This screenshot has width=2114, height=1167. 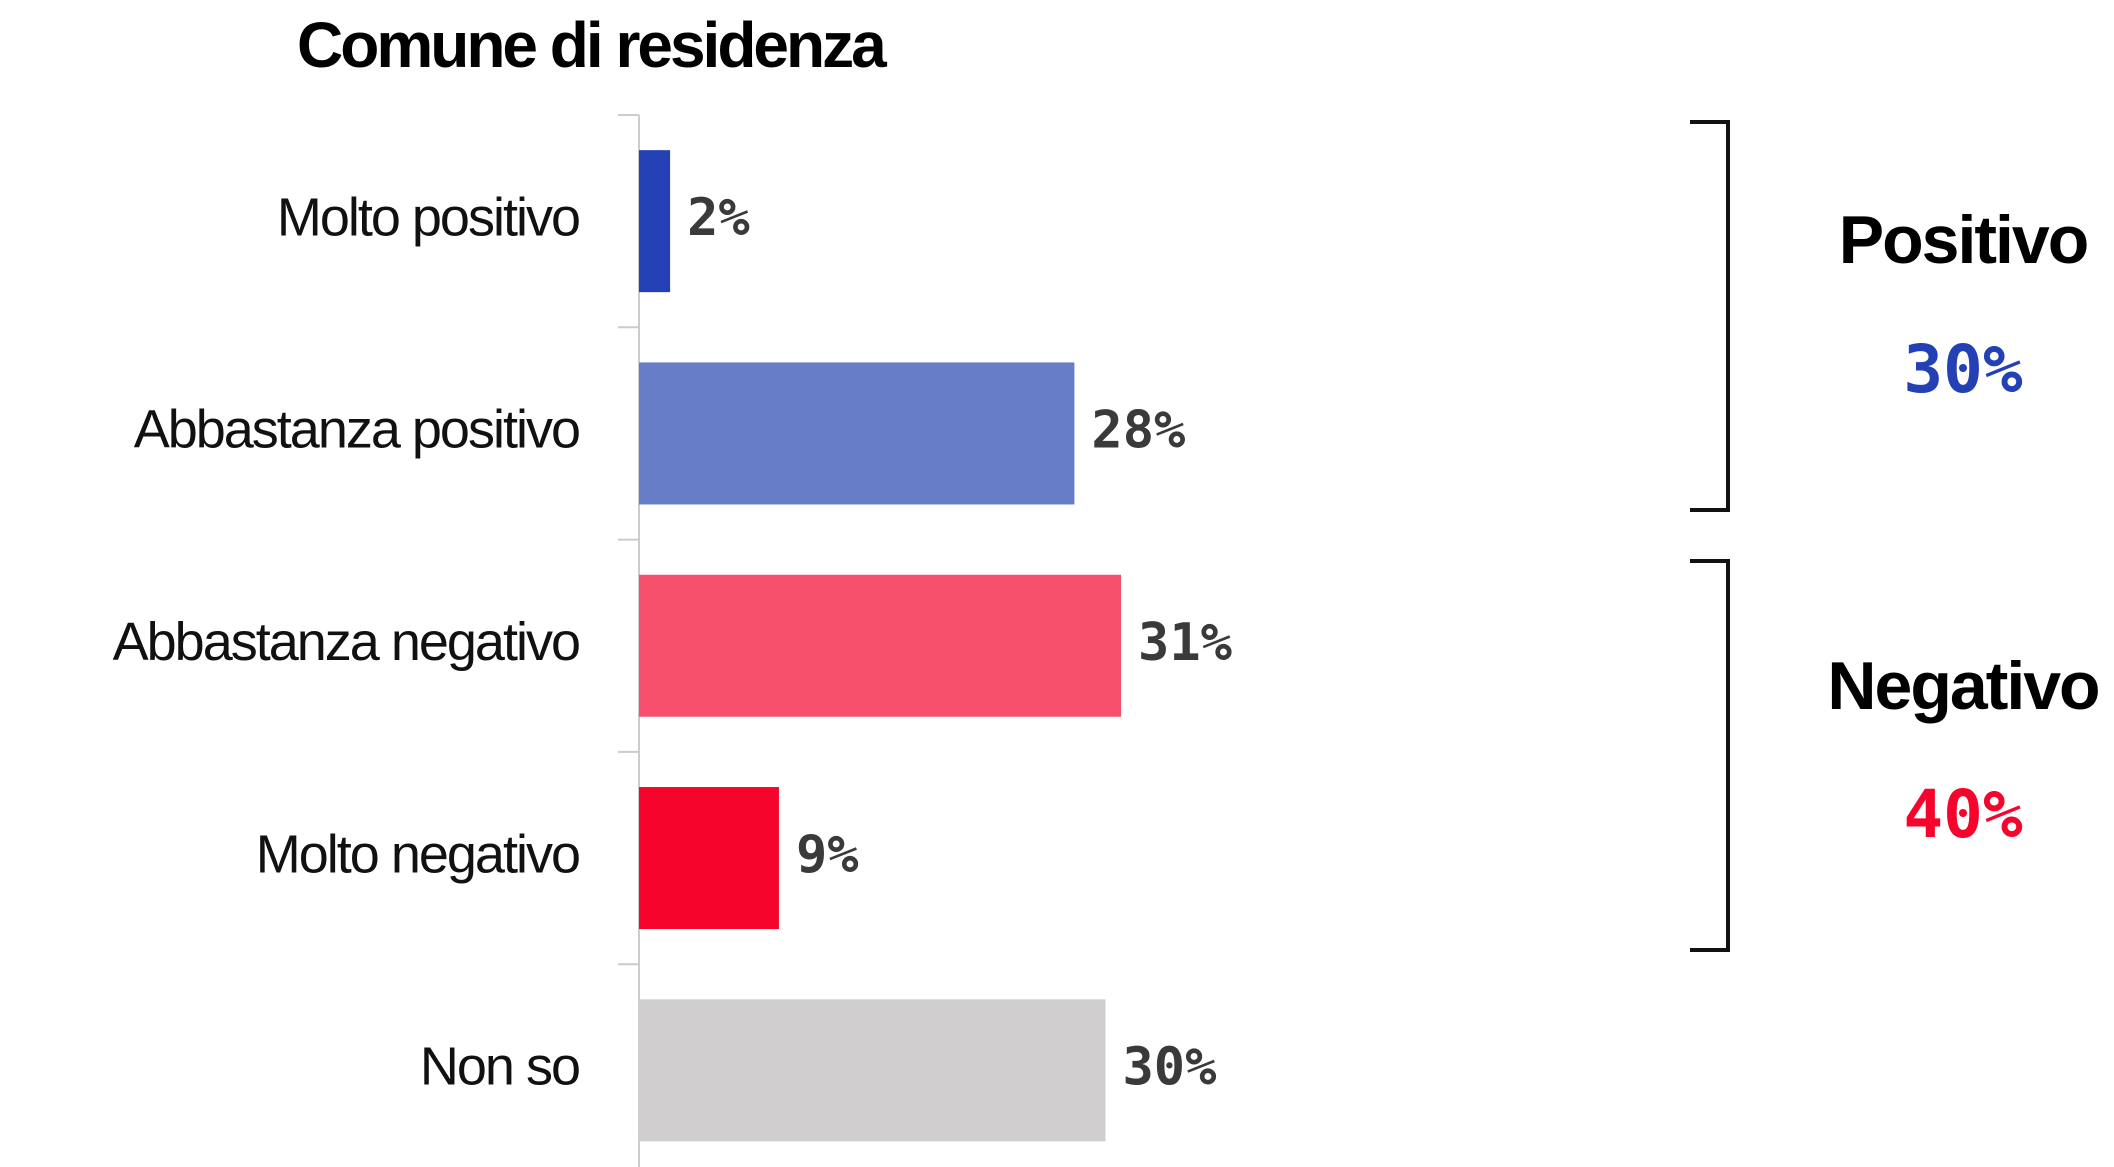 What do you see at coordinates (1170, 1067) in the screenshot?
I see `value-label: 30%` at bounding box center [1170, 1067].